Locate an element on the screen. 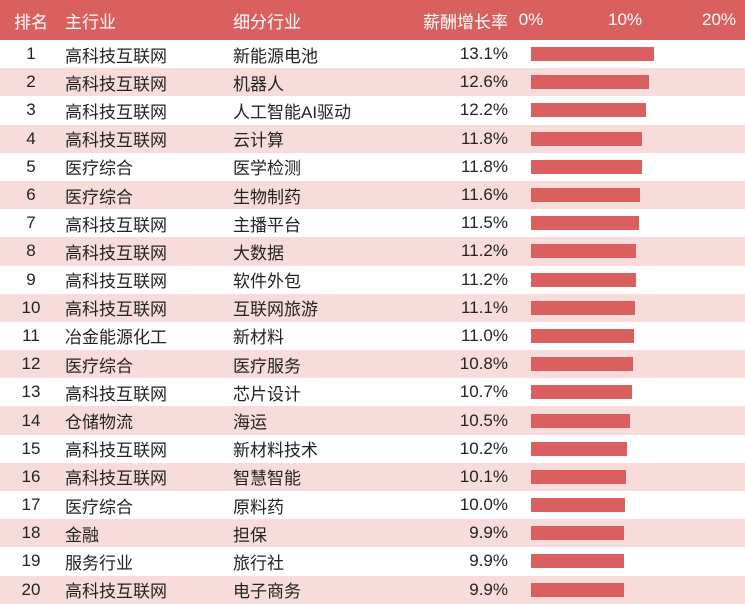 The width and height of the screenshot is (745, 604). table-row: 4 高科技互联网 云计算 11.8% is located at coordinates (372, 138).